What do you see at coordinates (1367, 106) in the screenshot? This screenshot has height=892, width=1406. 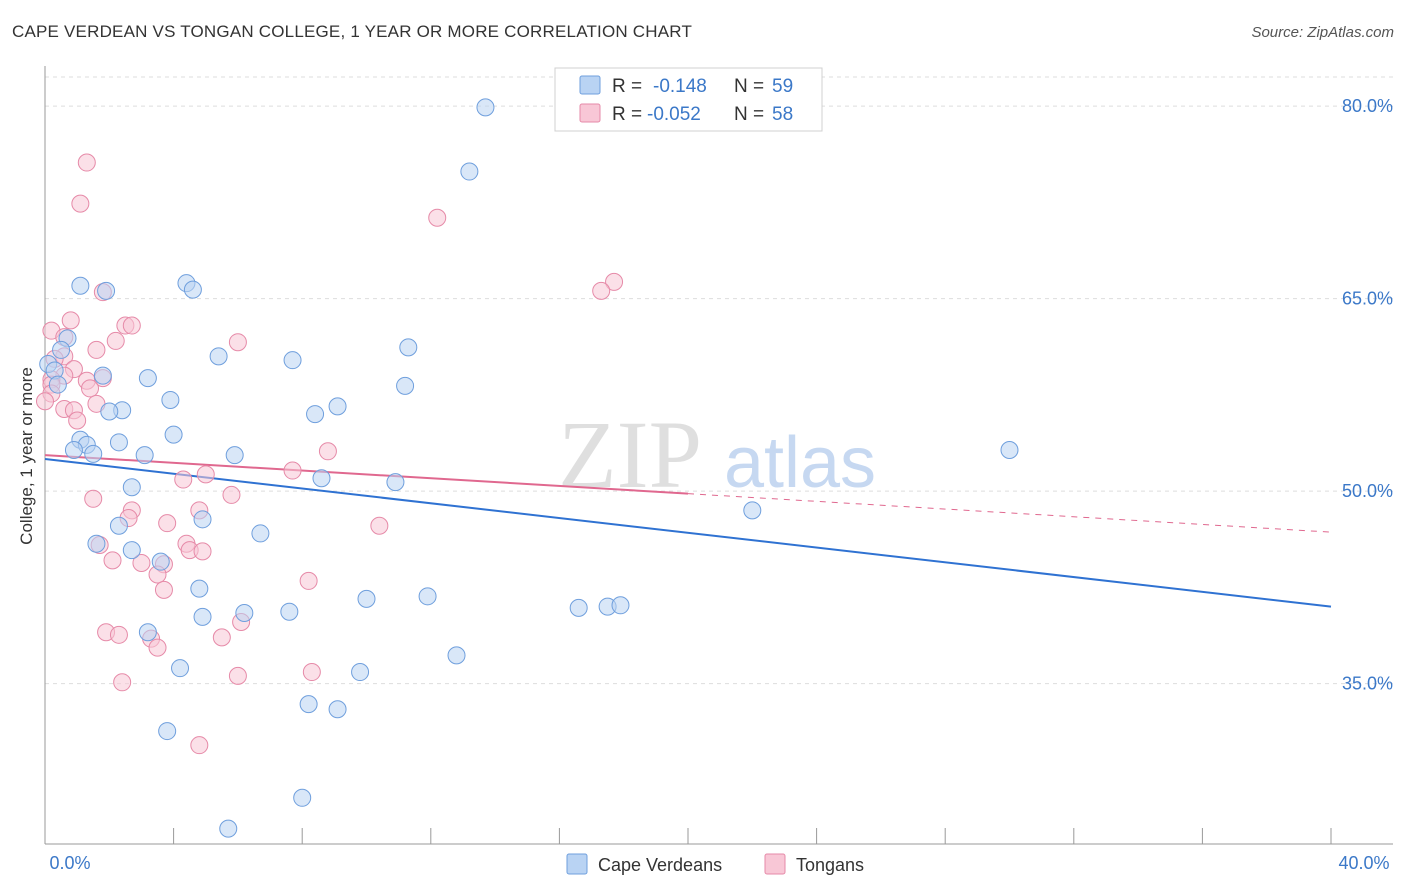 I see `y-tick-label: 80.0%` at bounding box center [1367, 106].